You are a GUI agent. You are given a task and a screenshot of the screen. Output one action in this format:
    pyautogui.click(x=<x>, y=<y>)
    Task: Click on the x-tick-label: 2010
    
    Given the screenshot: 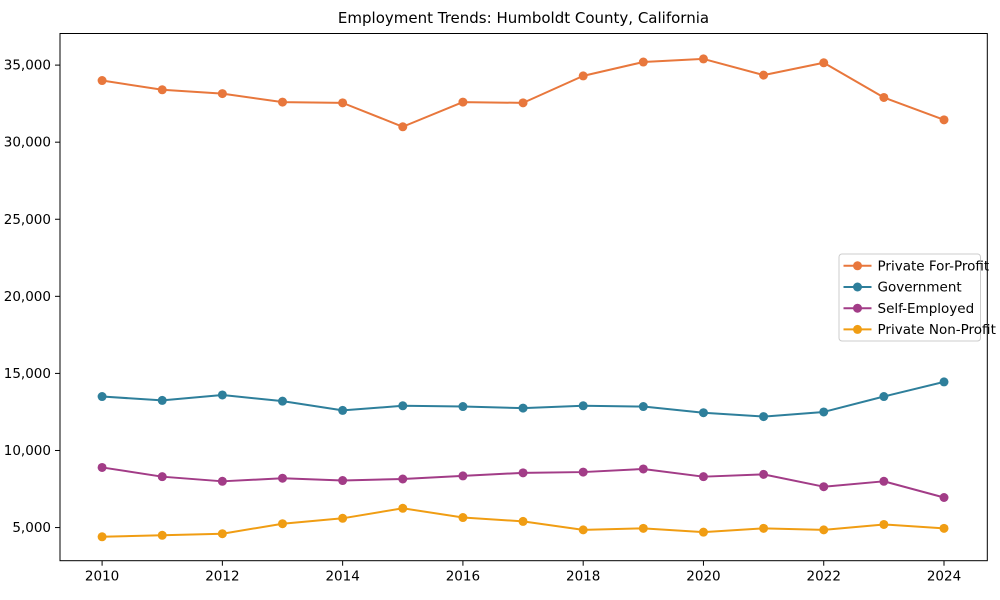 What is the action you would take?
    pyautogui.click(x=102, y=577)
    